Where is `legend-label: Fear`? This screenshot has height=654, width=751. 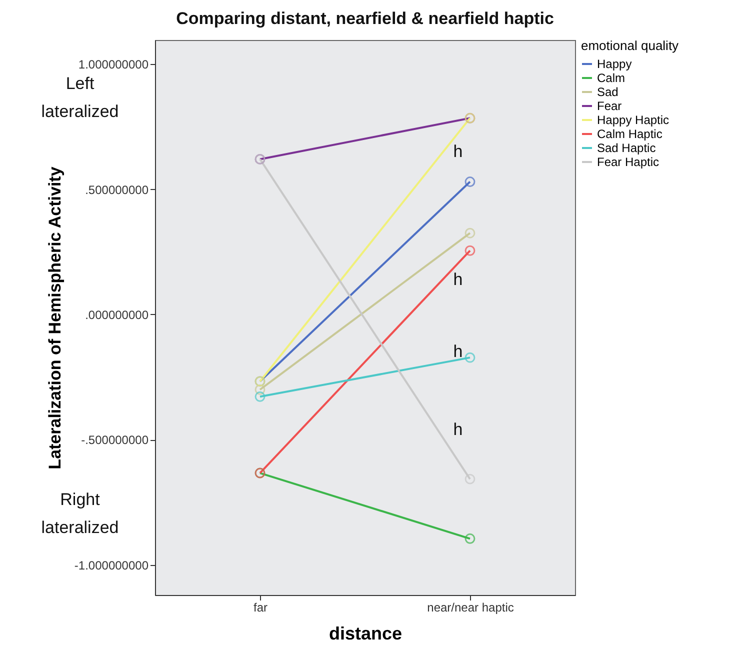
legend-label: Fear is located at coordinates (609, 106).